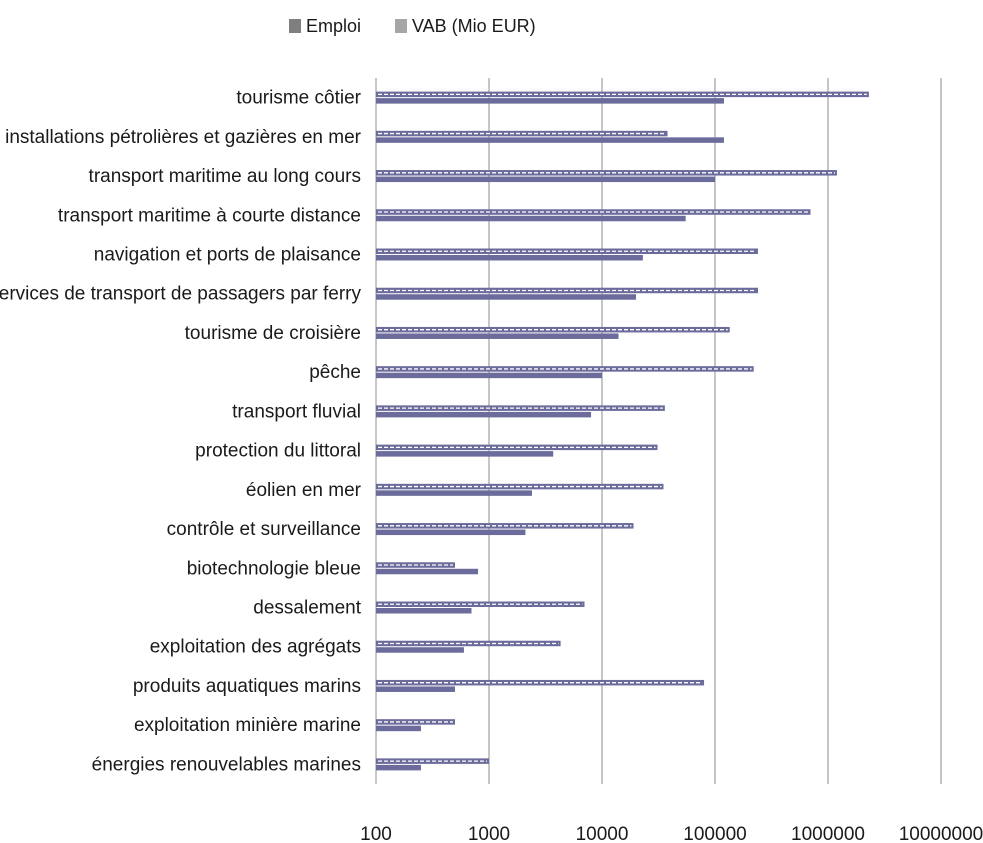 The image size is (983, 843). What do you see at coordinates (209, 215) in the screenshot?
I see `category-label-transport-maritime-a-courte-distance: transport maritime à courte distance` at bounding box center [209, 215].